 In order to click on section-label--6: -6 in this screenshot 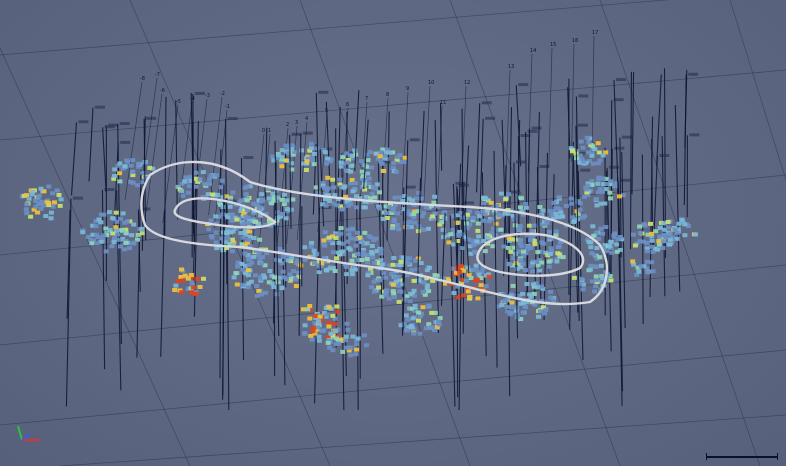, I will do `click(162, 91)`.